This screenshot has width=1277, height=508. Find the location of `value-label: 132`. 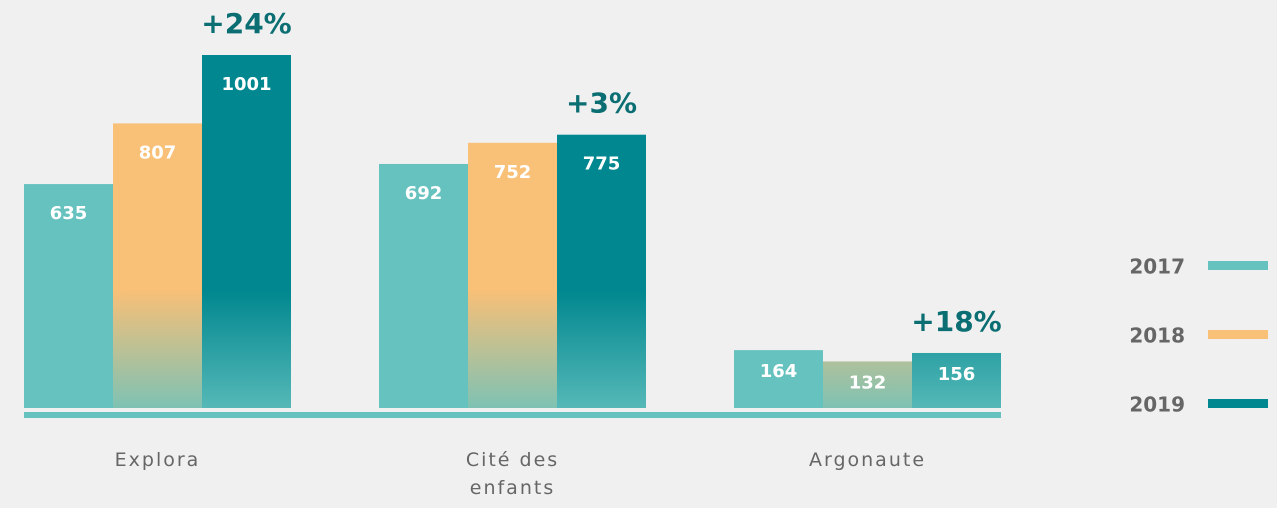

value-label: 132 is located at coordinates (868, 382).